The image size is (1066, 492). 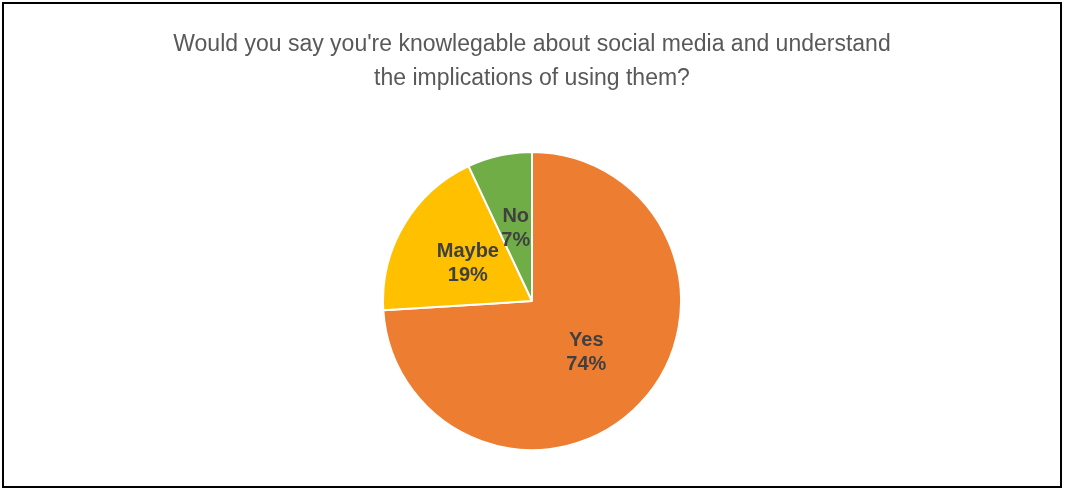 I want to click on slice-label: Maybe, so click(x=467, y=249).